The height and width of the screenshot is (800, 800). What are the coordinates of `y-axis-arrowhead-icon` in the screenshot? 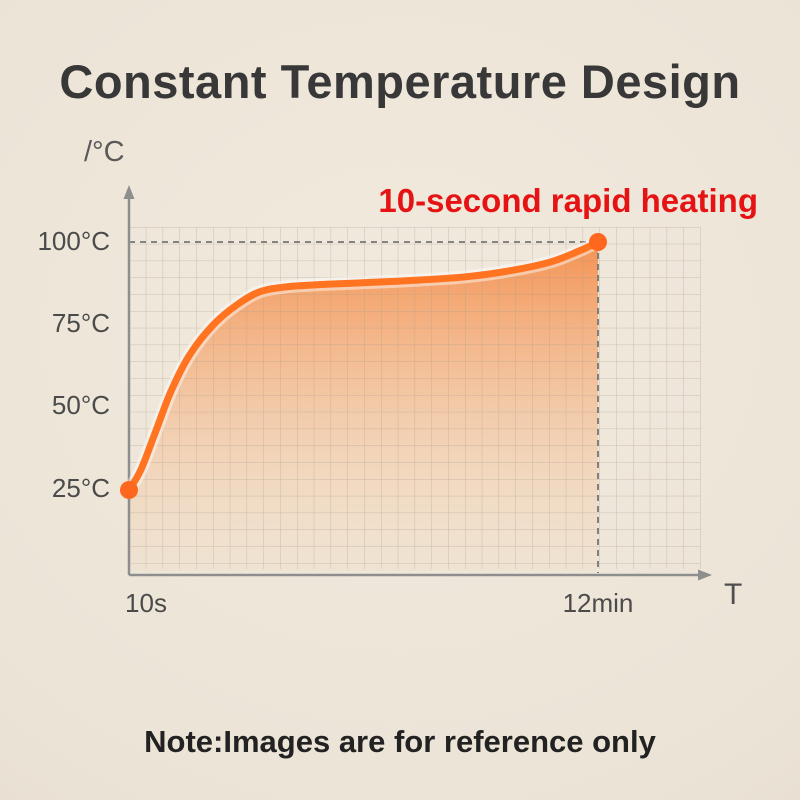 It's located at (129, 192).